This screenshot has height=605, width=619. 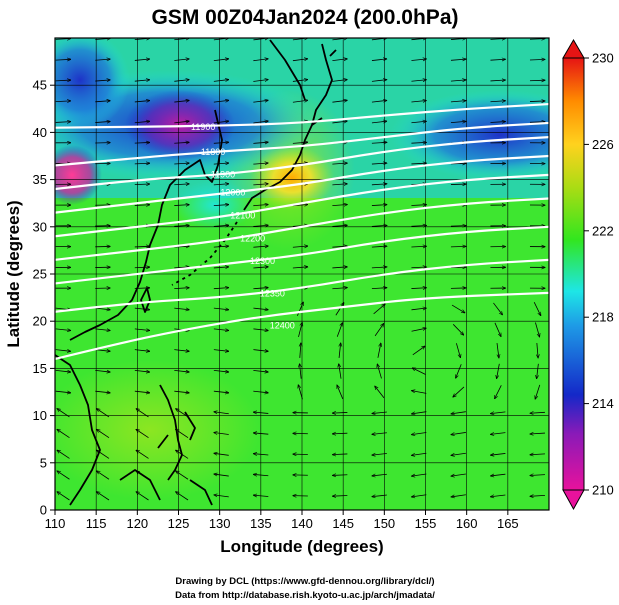 I want to click on x-tick-label: 125, so click(x=179, y=523).